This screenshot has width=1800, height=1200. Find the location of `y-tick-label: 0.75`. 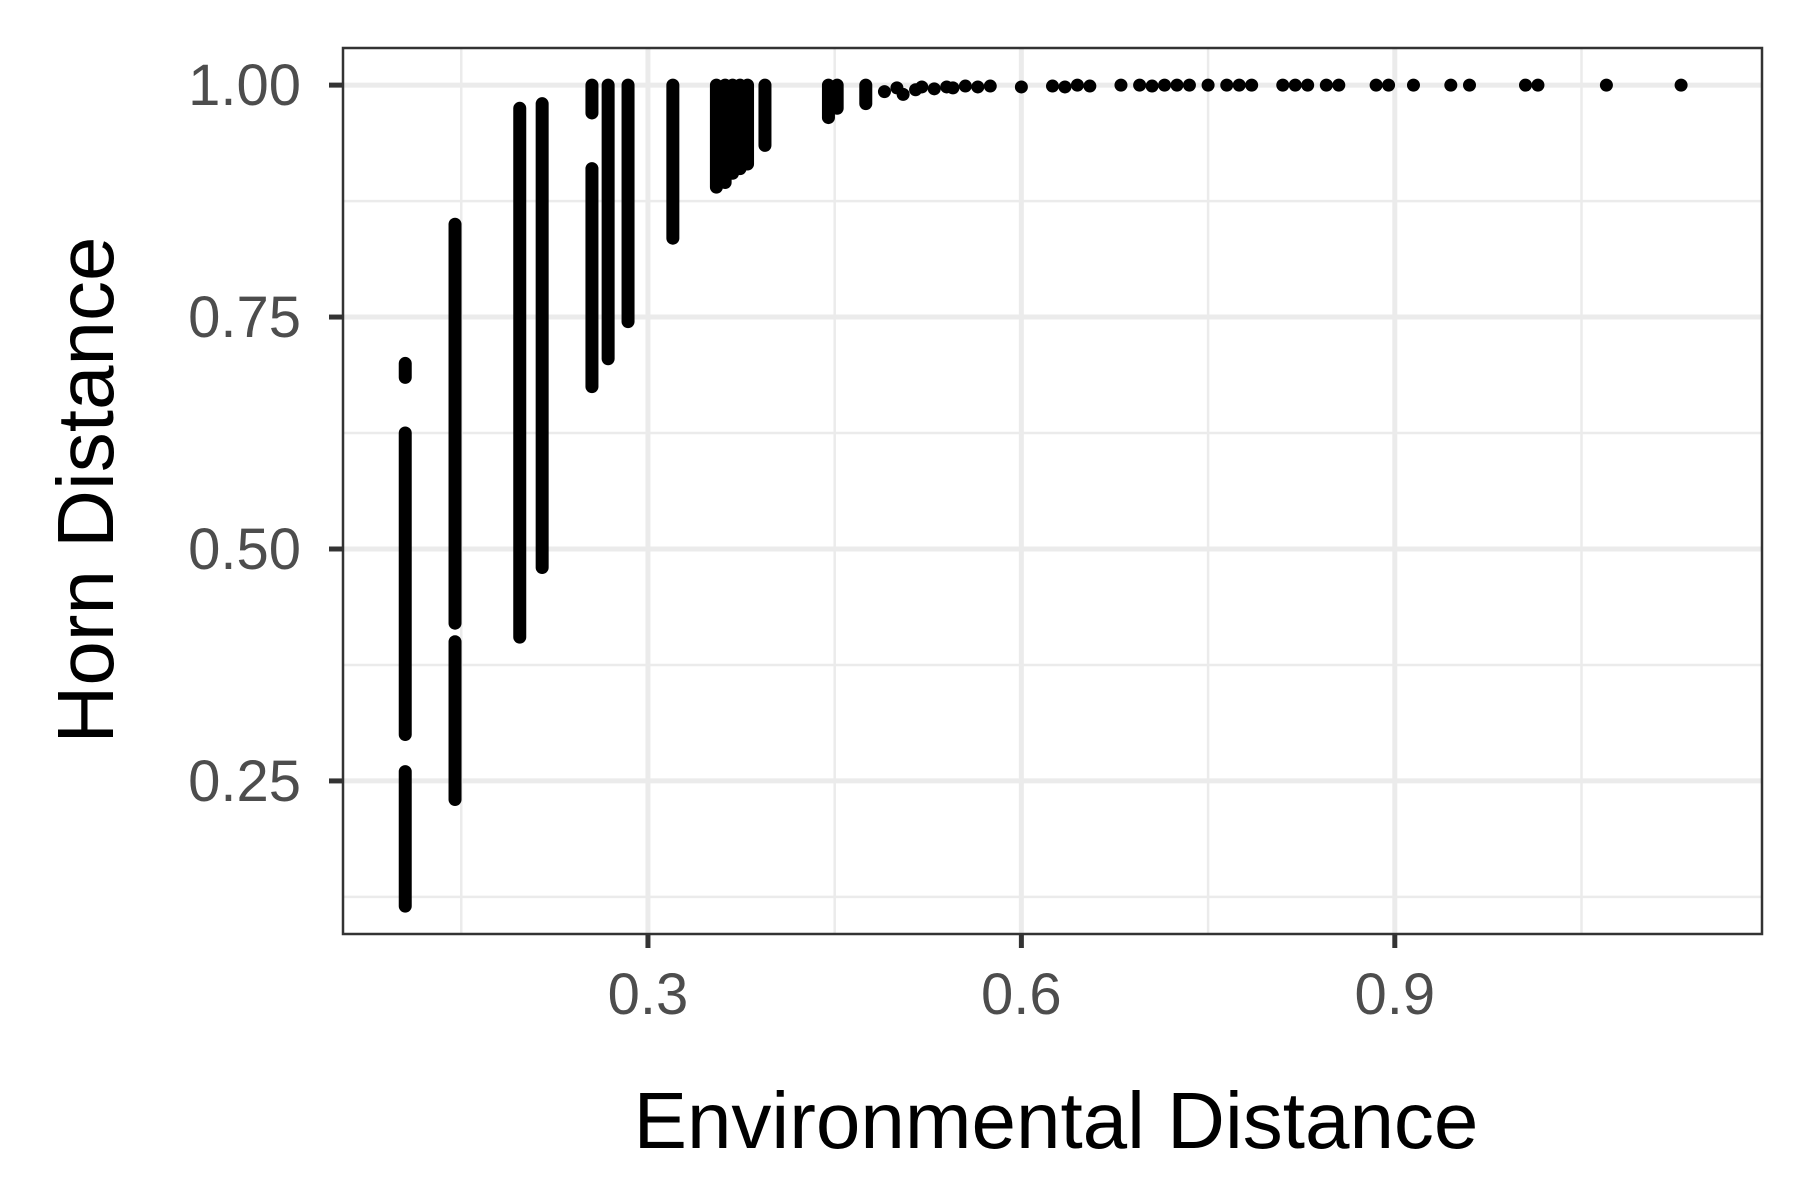

y-tick-label: 0.75 is located at coordinates (244, 317).